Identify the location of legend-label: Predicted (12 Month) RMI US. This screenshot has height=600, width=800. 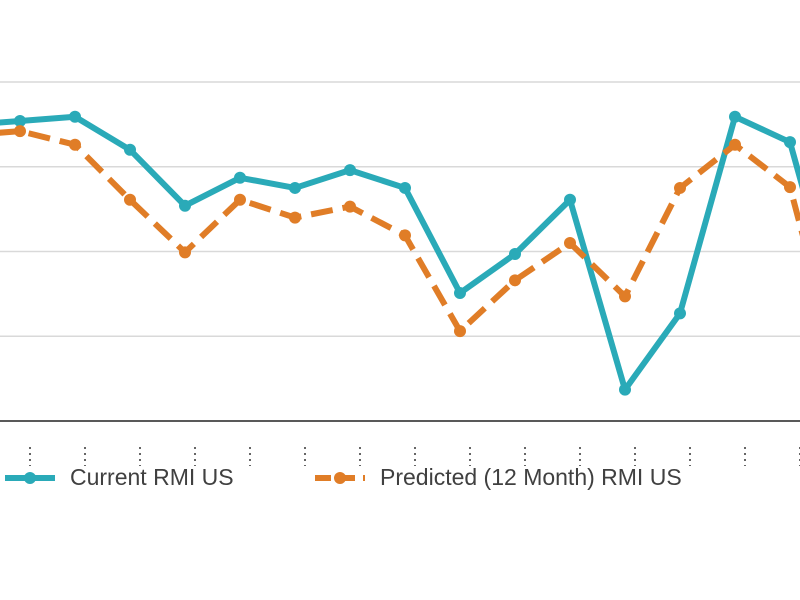
(531, 477).